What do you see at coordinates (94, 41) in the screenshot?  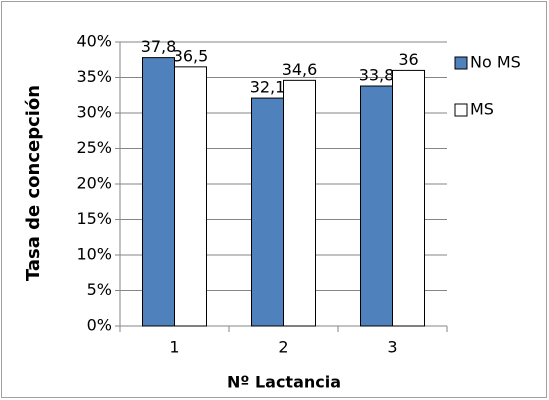 I see `y-tick-label: 40%` at bounding box center [94, 41].